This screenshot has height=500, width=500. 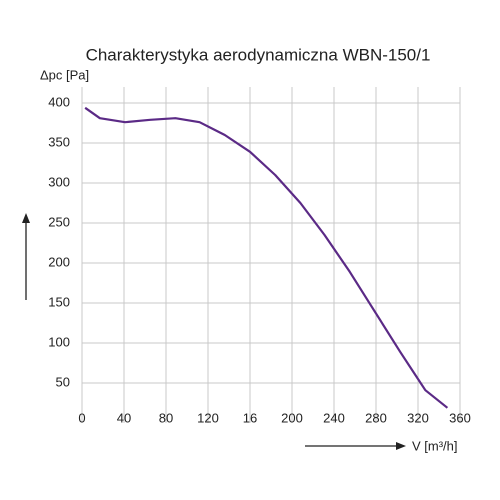 I want to click on x-arrow-head, so click(x=401, y=446).